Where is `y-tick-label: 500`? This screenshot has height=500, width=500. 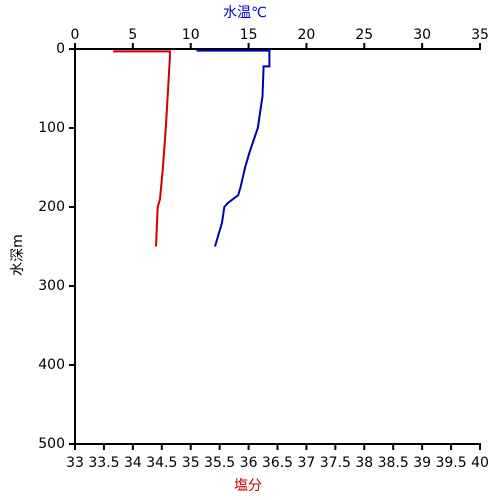
y-tick-label: 500 is located at coordinates (51, 444).